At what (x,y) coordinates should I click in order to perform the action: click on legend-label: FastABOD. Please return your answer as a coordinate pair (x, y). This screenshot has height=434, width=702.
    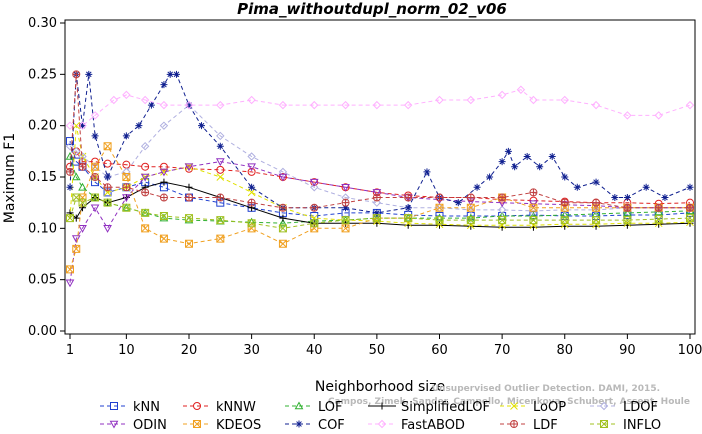
    Looking at the image, I should click on (433, 425).